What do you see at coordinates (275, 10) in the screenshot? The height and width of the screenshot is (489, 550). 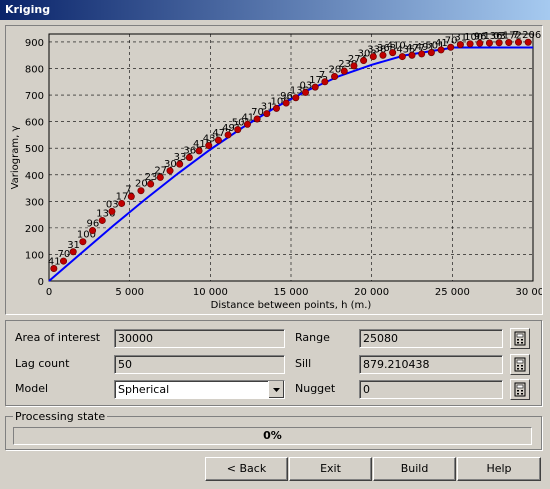 I see `title-bar: Kriging` at bounding box center [275, 10].